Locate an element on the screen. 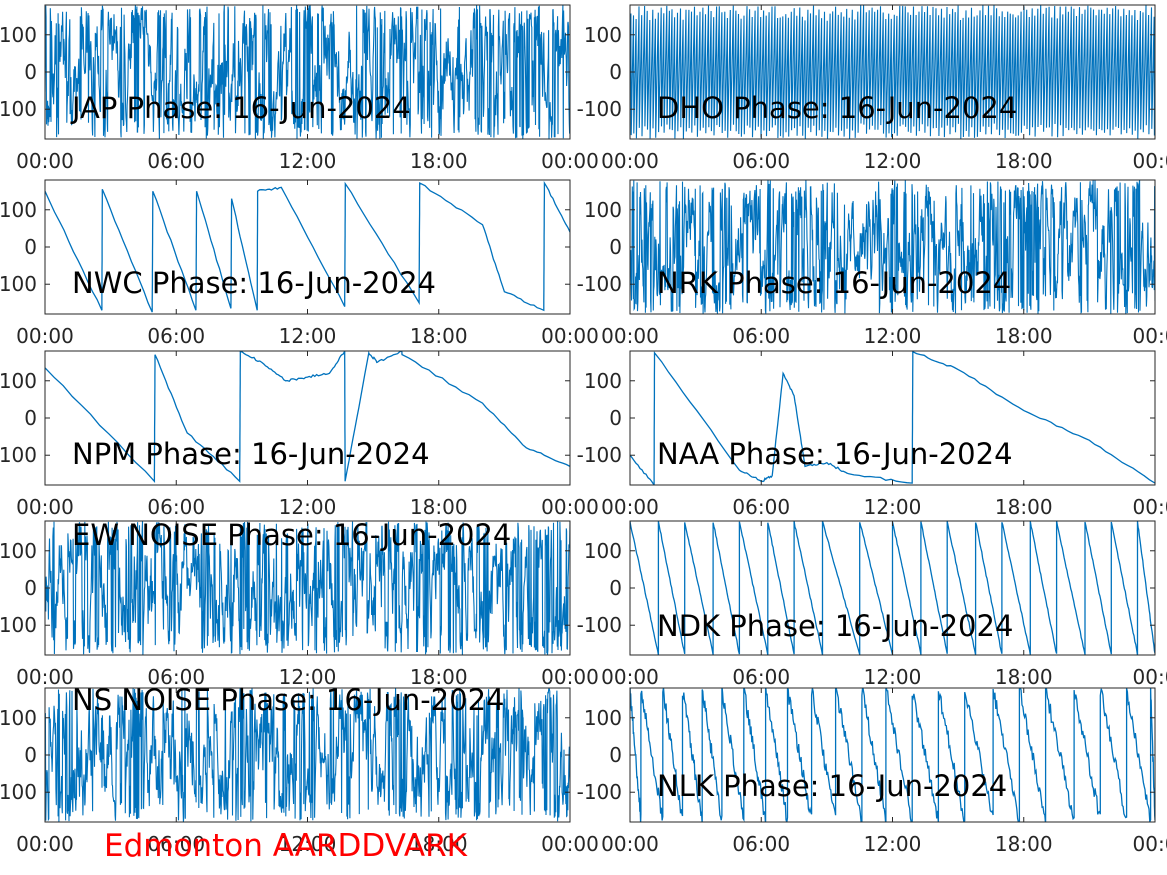  subplot-title: NWC Phase: 16-Jun-2024 is located at coordinates (254, 283).